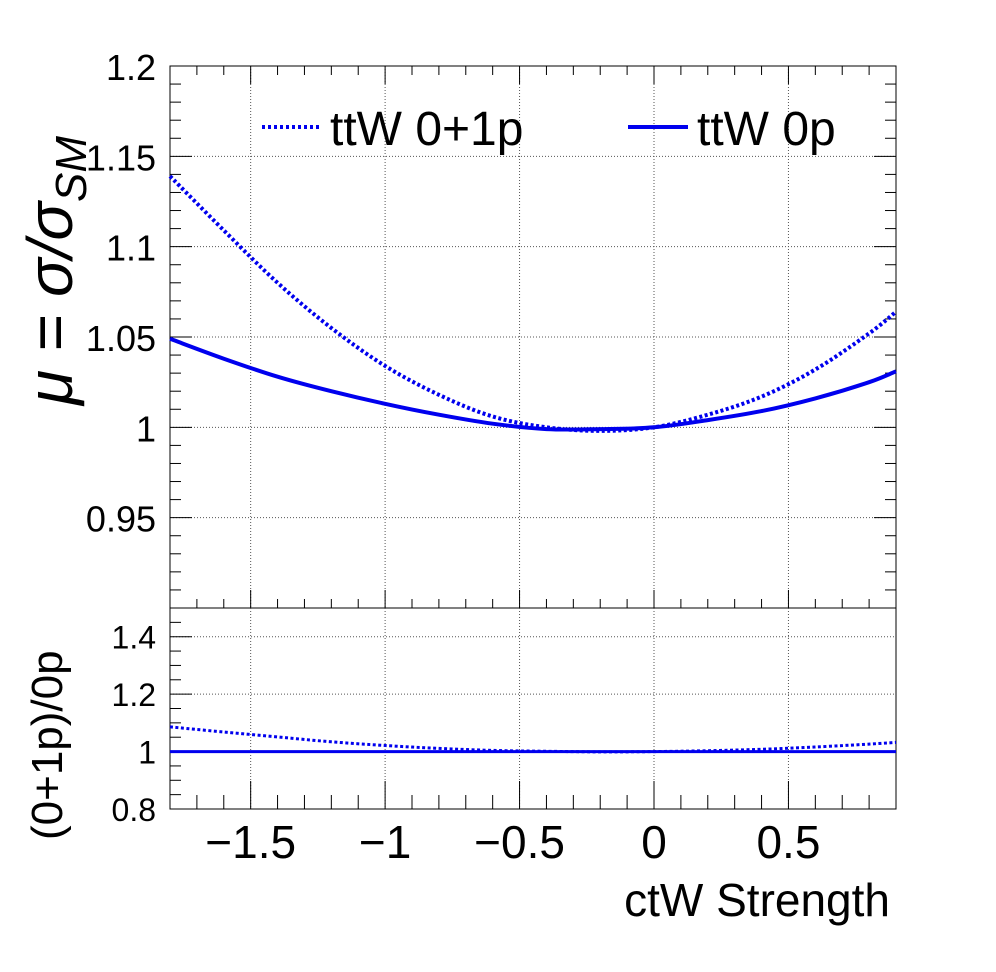  What do you see at coordinates (134, 810) in the screenshot?
I see `bottom-y-tick-label-0: 0.8` at bounding box center [134, 810].